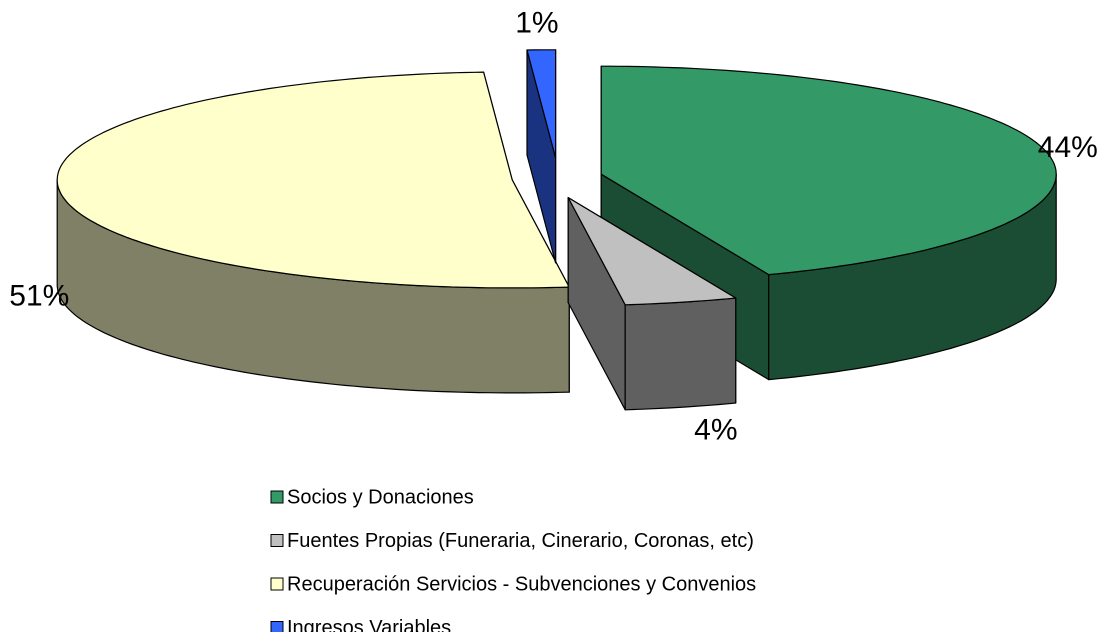  Describe the element at coordinates (680, 354) in the screenshot. I see `slice-side` at that location.